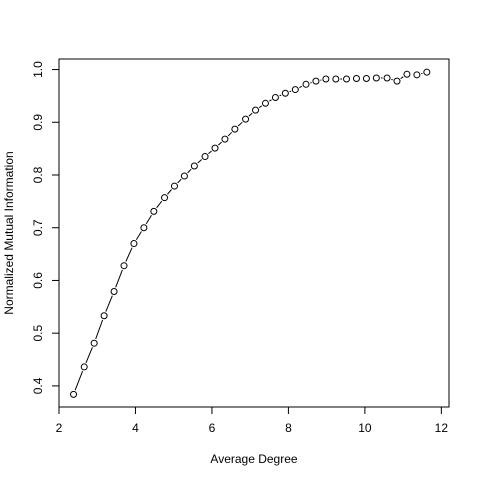 The height and width of the screenshot is (480, 480). Describe the element at coordinates (38, 227) in the screenshot. I see `y-tick-label: 0.7` at that location.